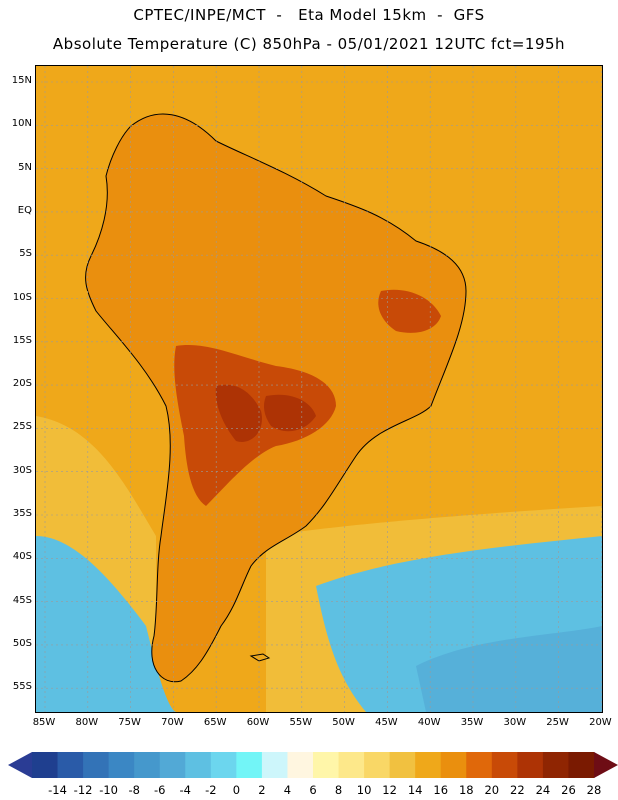 Image resolution: width=618 pixels, height=800 pixels. What do you see at coordinates (22, 340) in the screenshot?
I see `lat-label: 15S` at bounding box center [22, 340].